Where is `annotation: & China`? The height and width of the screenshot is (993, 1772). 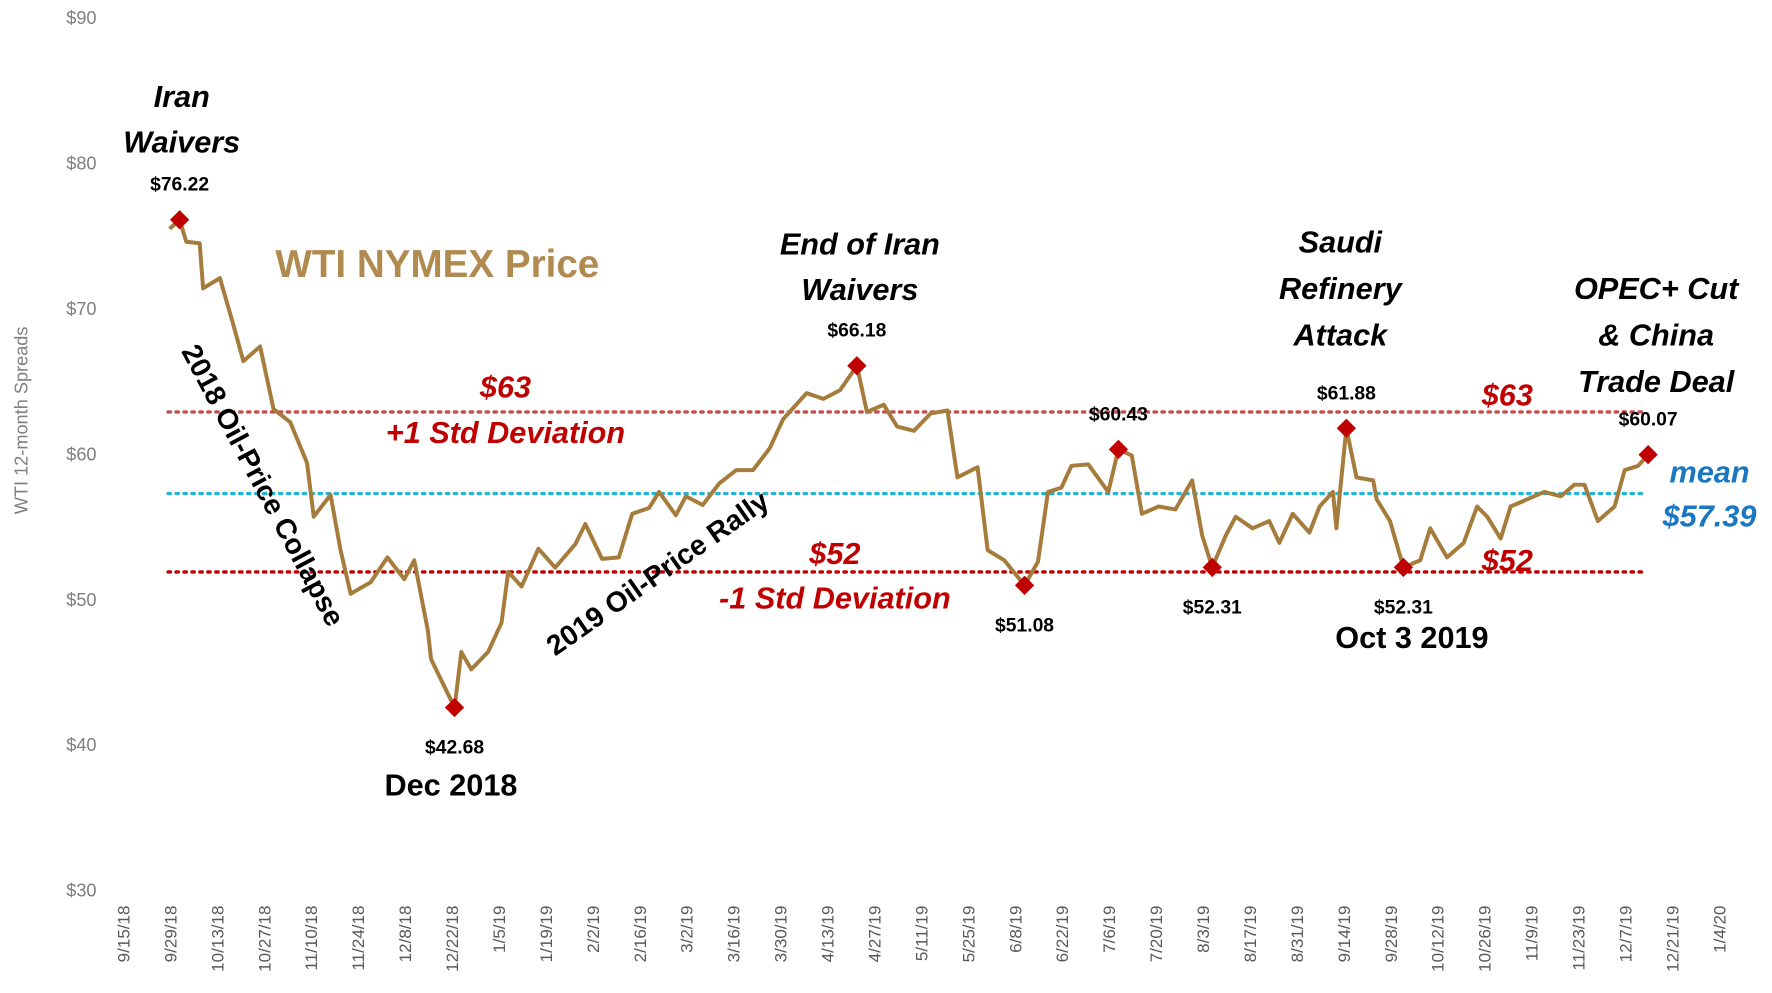
annotation: & China is located at coordinates (1656, 336).